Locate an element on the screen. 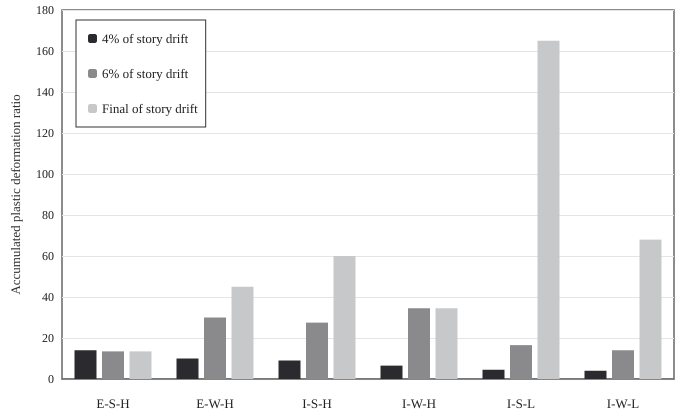  y-tick-label: 100 is located at coordinates (45, 174).